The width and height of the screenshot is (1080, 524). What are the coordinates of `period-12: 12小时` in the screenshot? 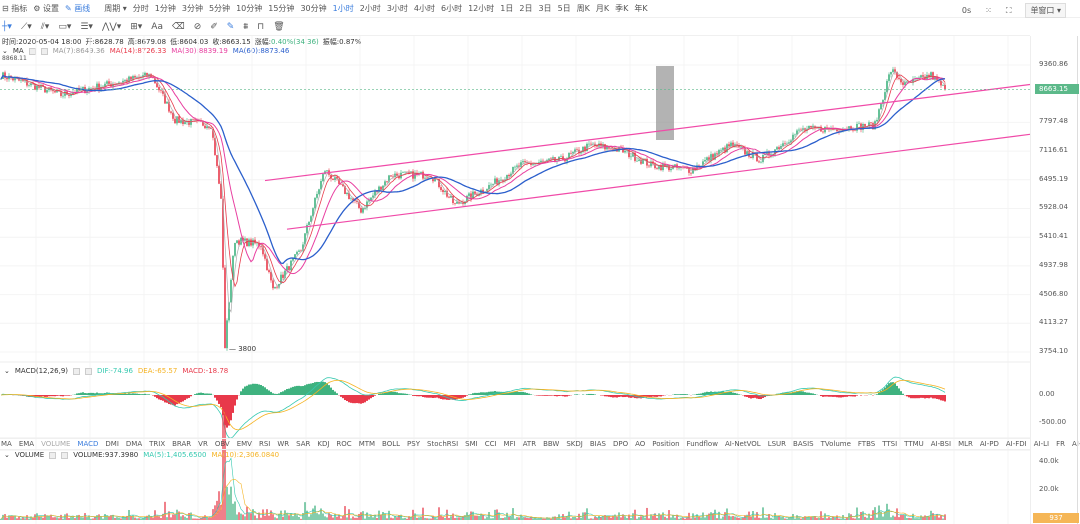 It's located at (481, 8).